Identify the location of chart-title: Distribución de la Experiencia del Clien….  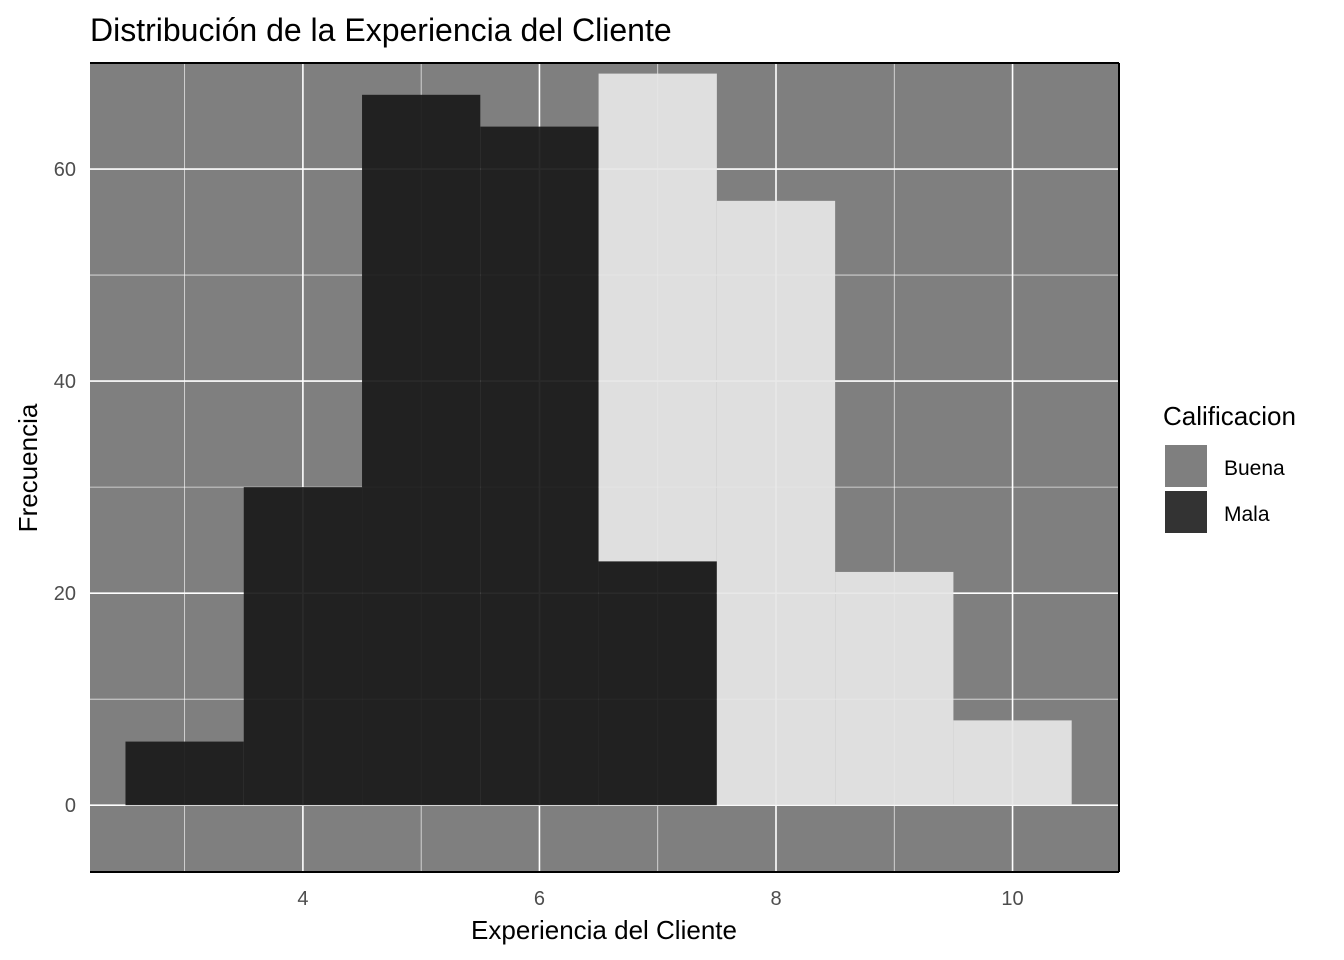
(381, 30).